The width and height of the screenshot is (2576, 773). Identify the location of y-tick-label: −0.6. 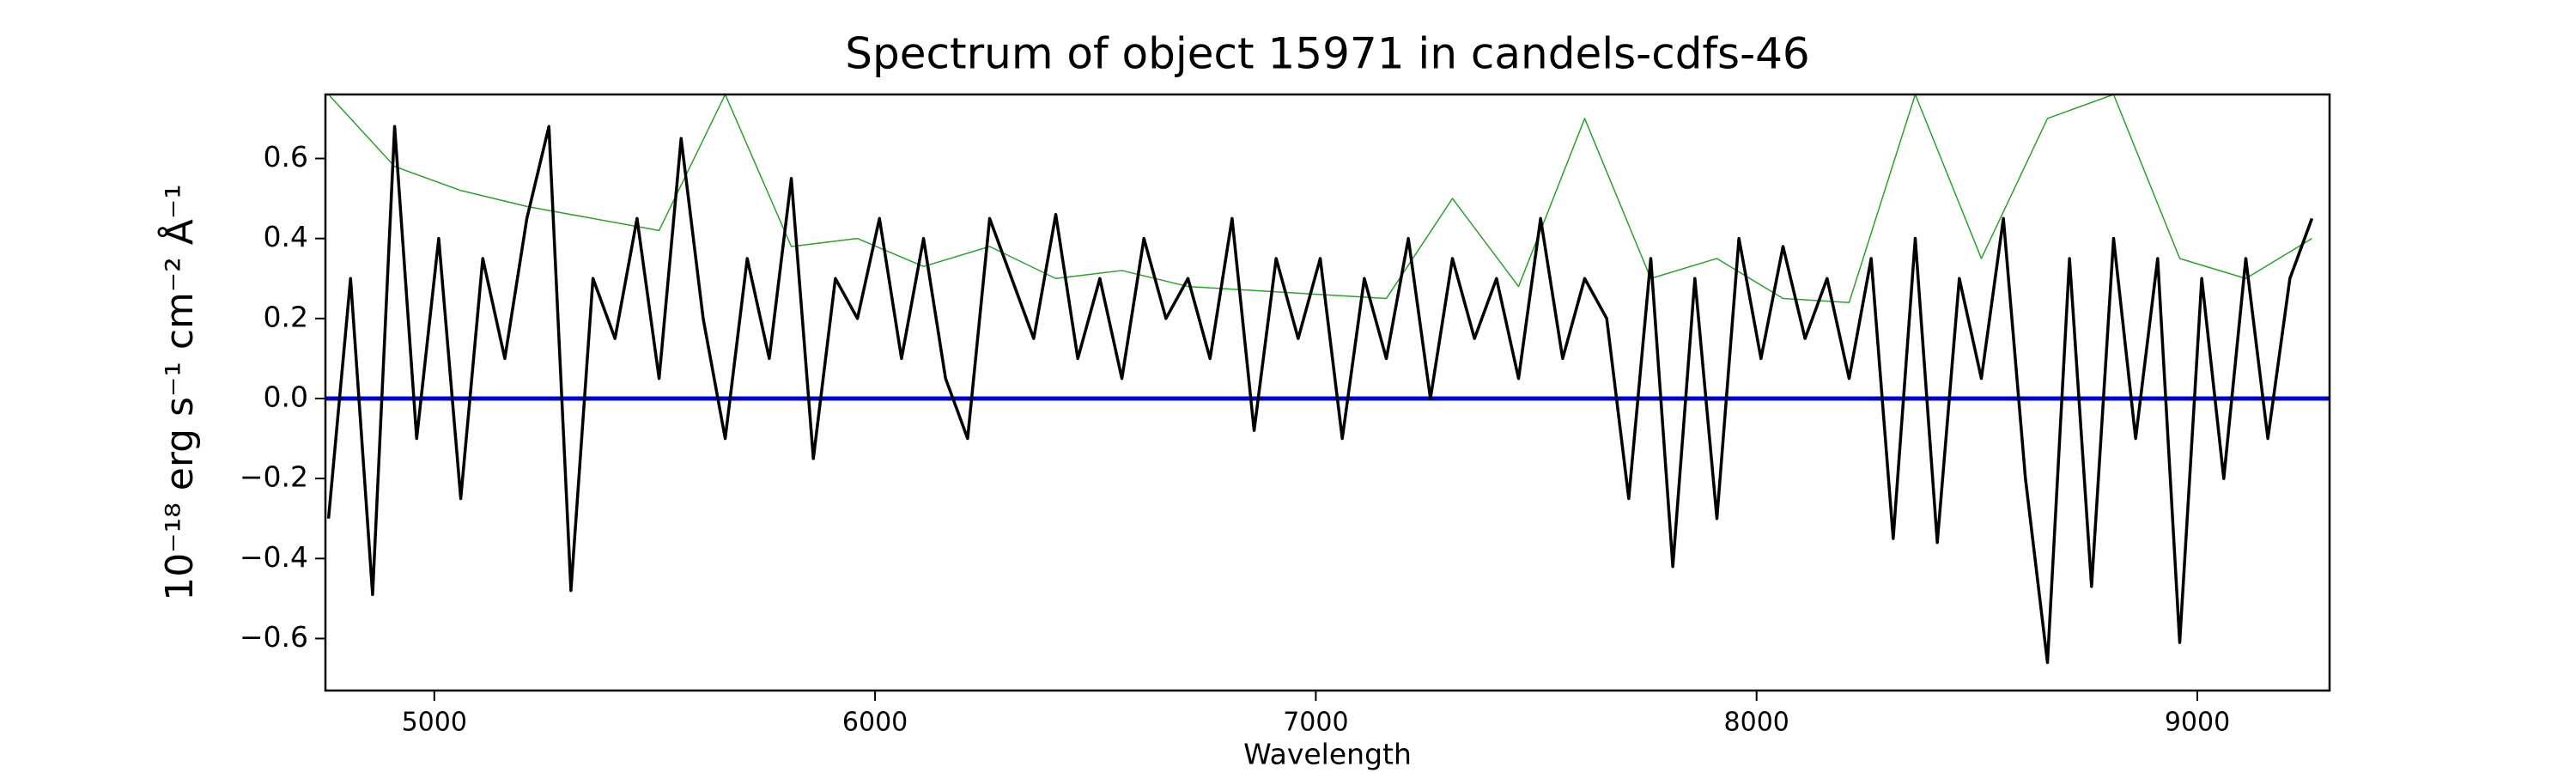
(274, 637).